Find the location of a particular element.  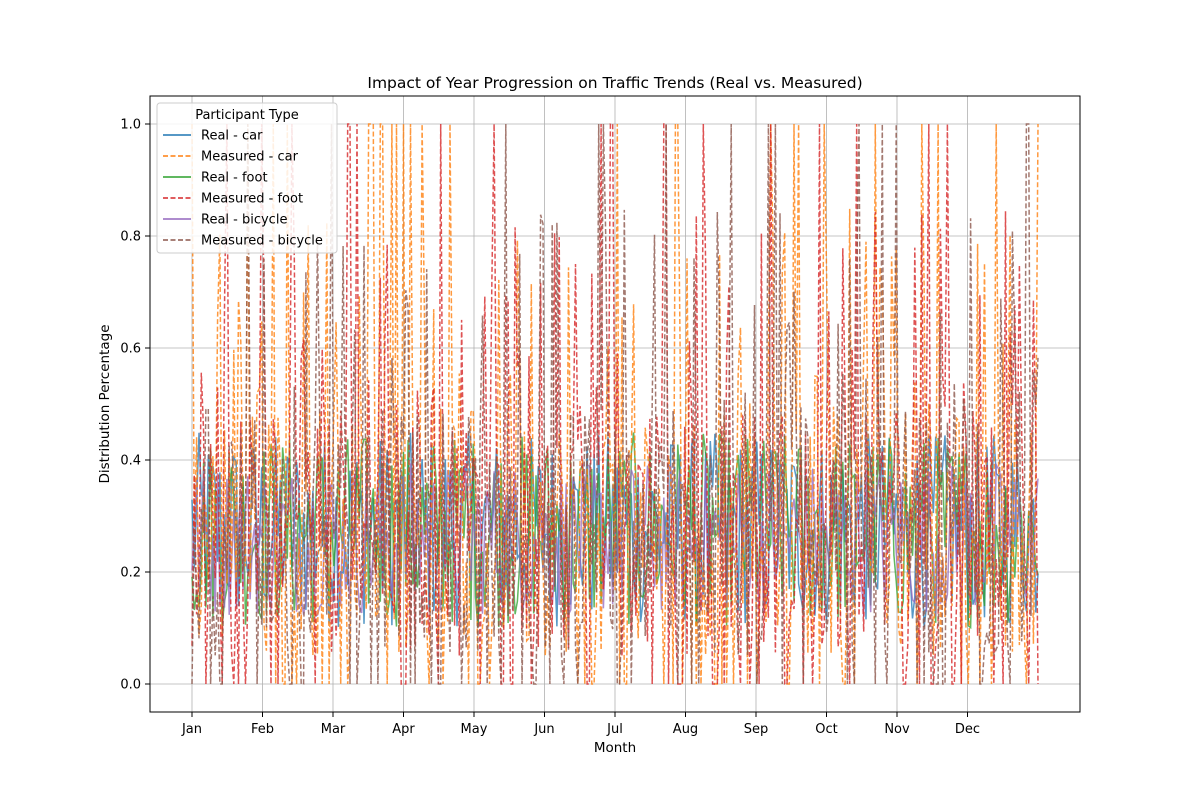

legend-title: Participant Type is located at coordinates (247, 115).